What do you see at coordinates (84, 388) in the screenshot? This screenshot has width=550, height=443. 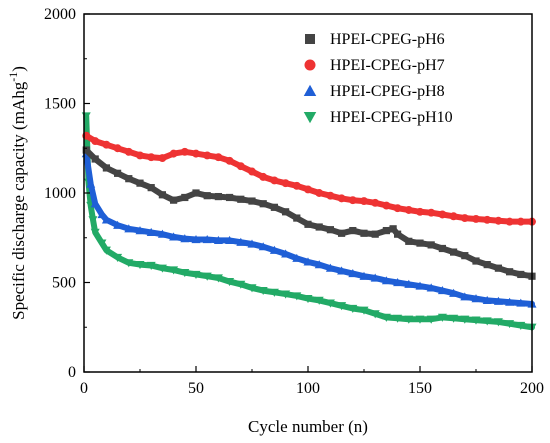 I see `x-tick-label: 0` at bounding box center [84, 388].